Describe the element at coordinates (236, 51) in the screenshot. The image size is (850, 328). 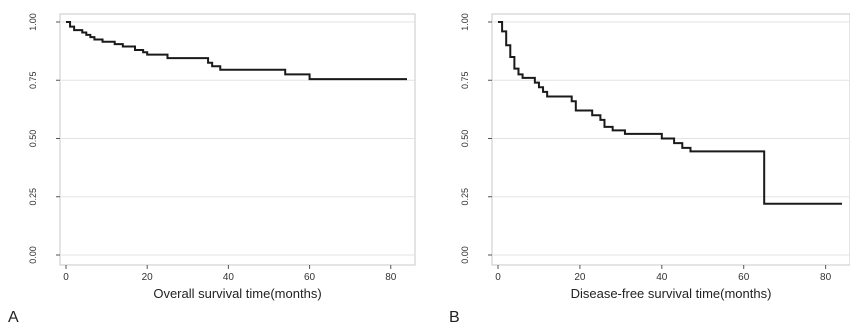
I see `survival-curve` at that location.